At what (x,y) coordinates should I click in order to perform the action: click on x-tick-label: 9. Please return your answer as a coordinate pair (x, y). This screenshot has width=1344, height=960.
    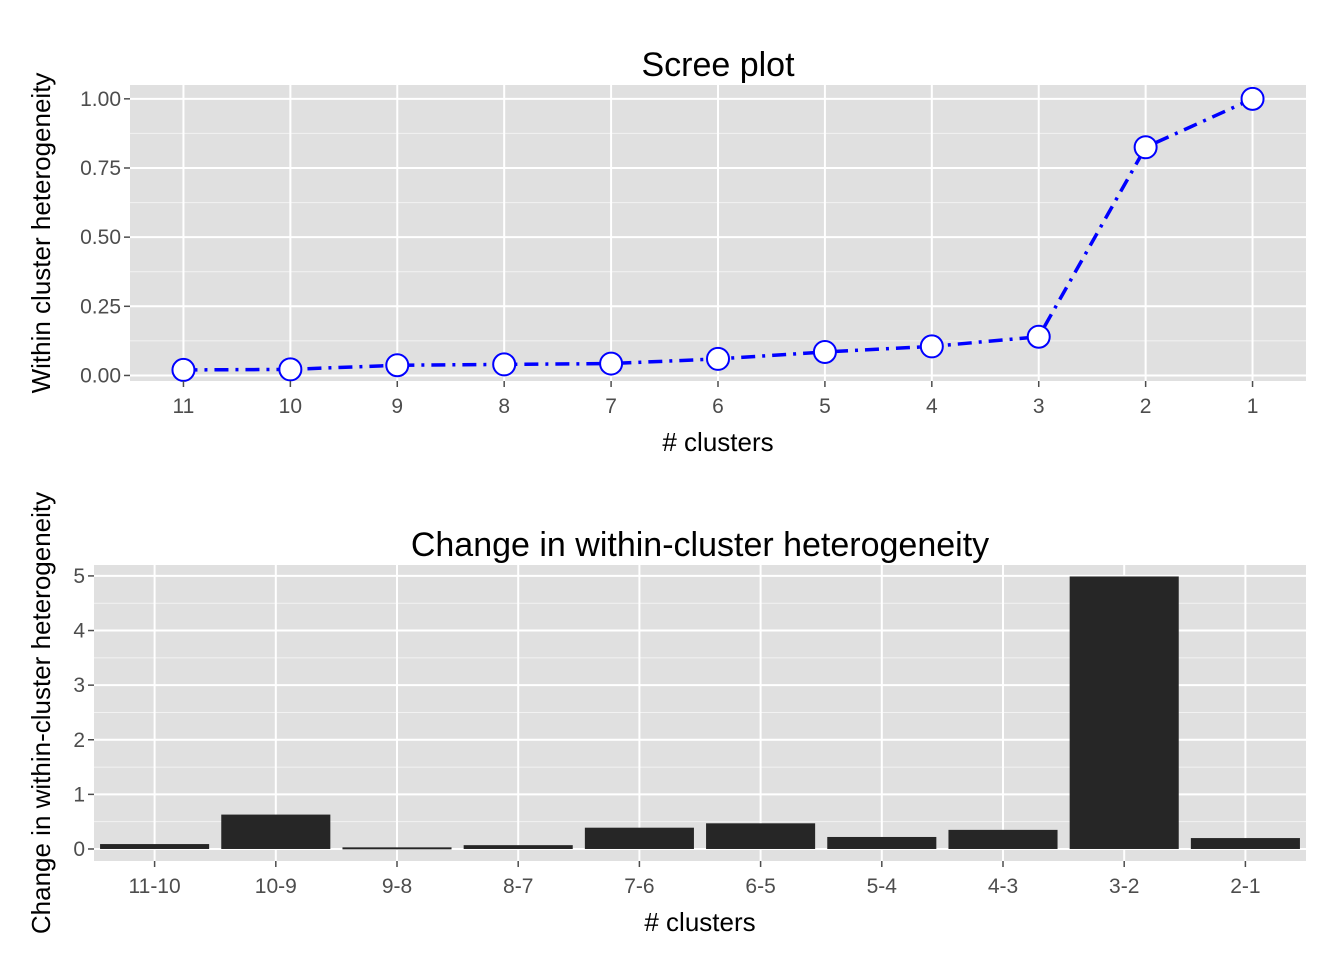
    Looking at the image, I should click on (397, 406).